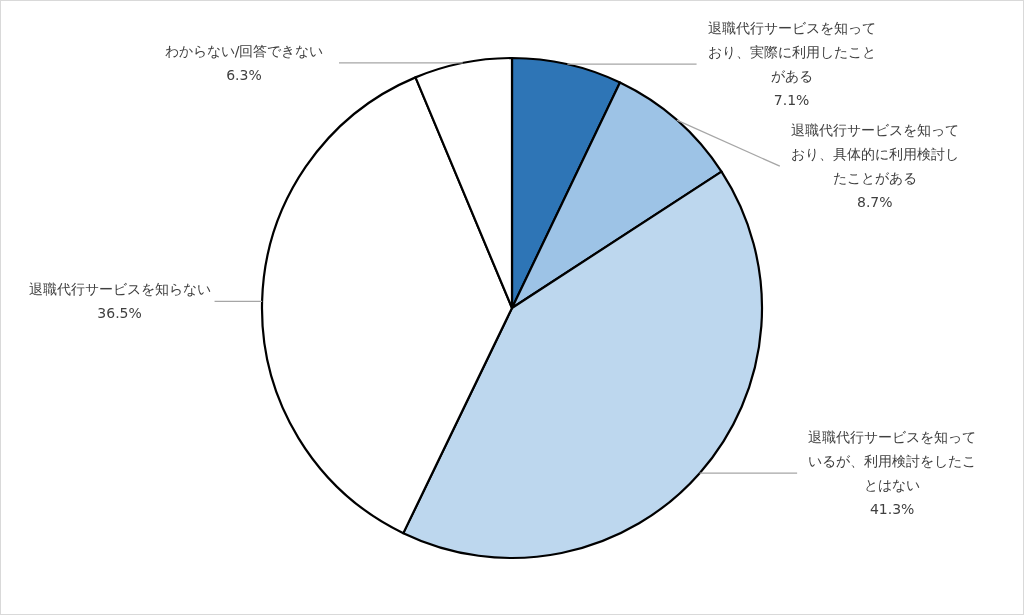 Image resolution: width=1024 pixels, height=615 pixels. I want to click on data-label: 7.1%, so click(791, 100).